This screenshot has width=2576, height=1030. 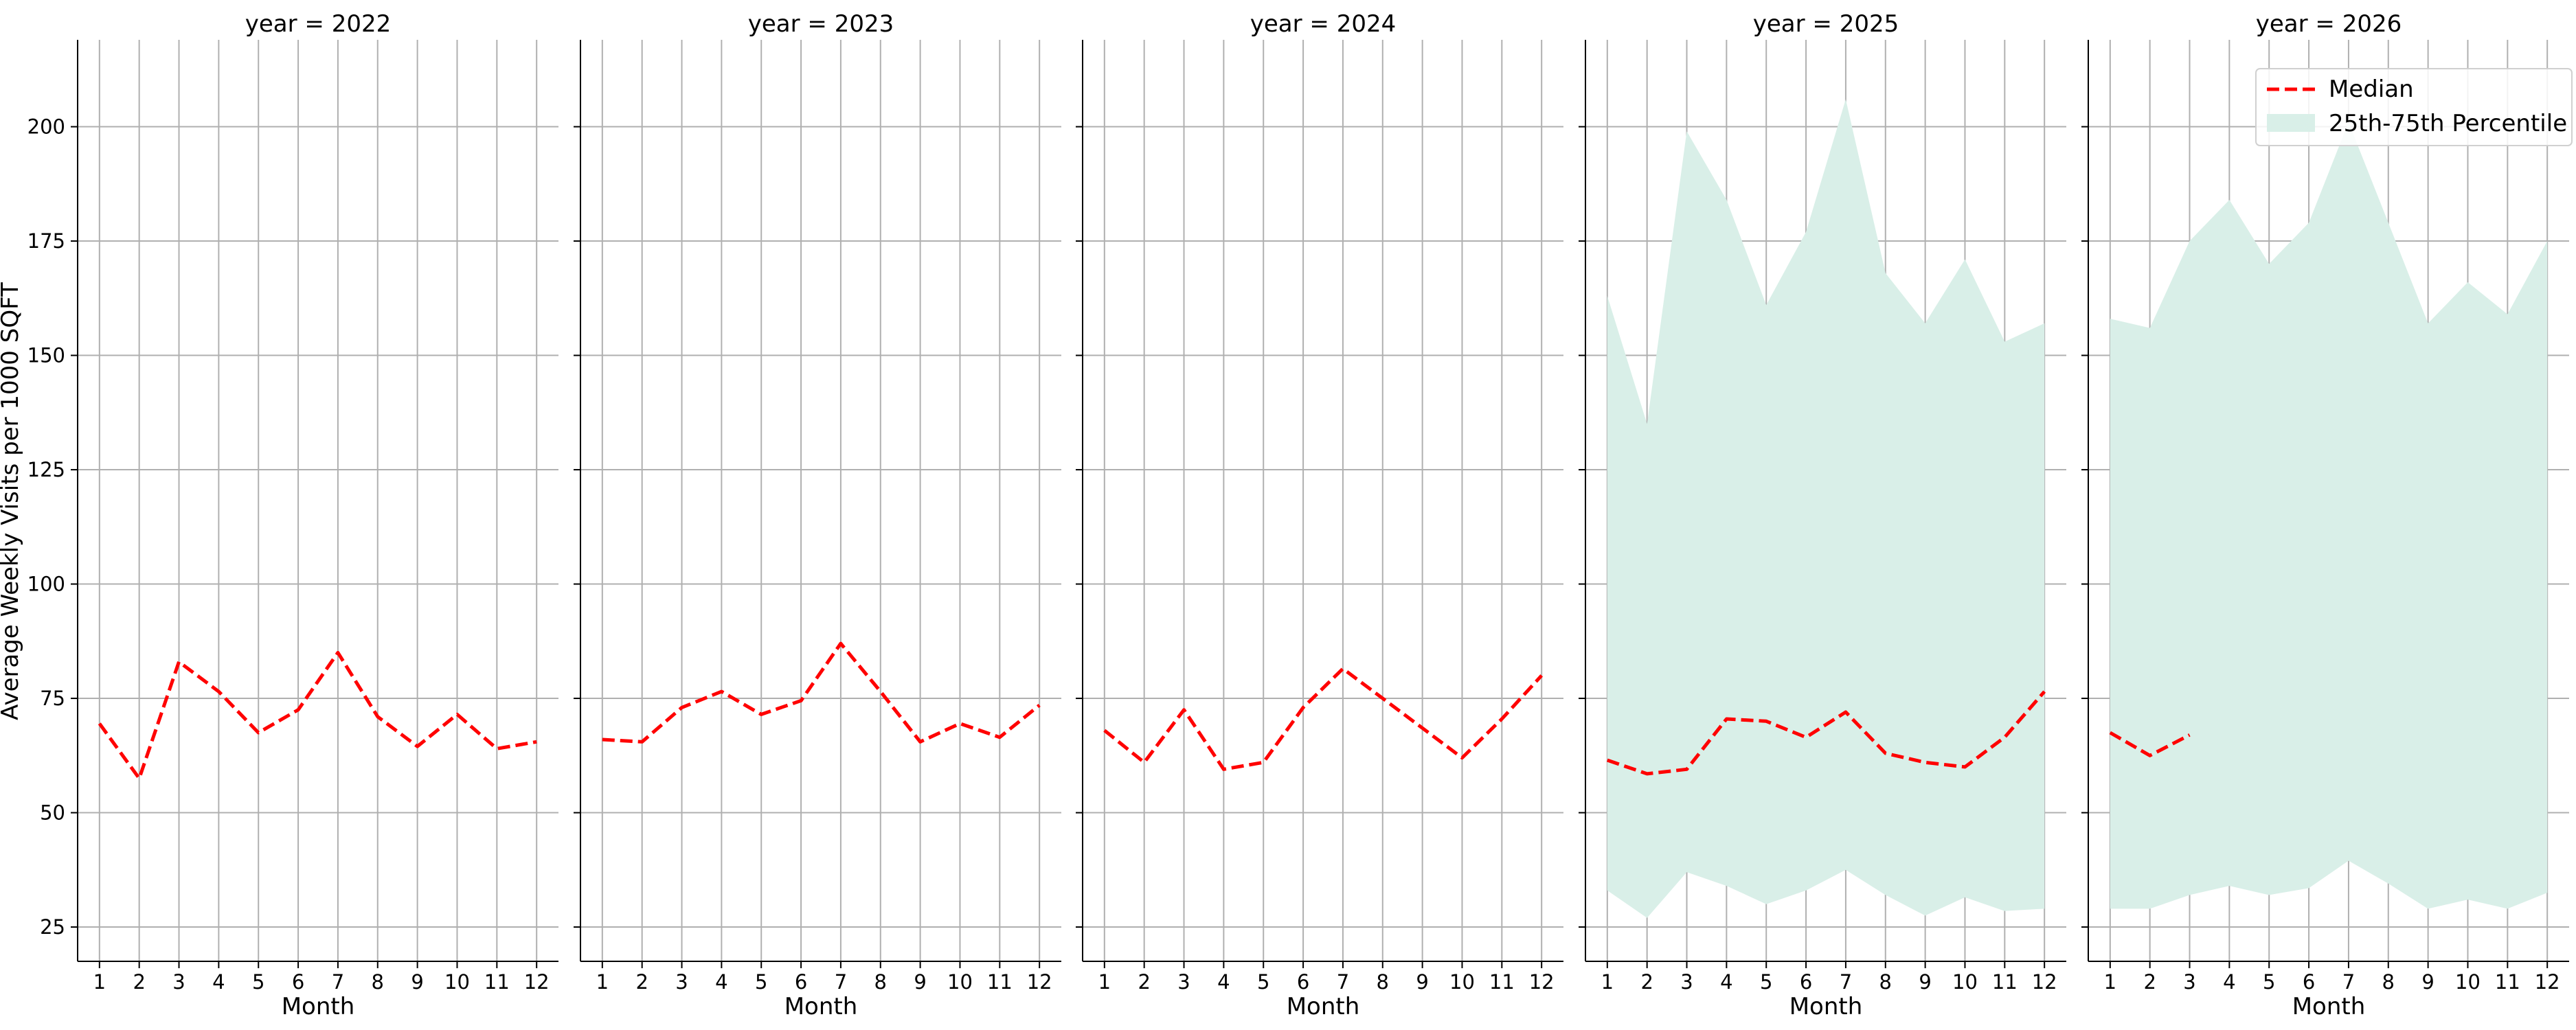 What do you see at coordinates (46, 241) in the screenshot?
I see `y-tick-label: 175` at bounding box center [46, 241].